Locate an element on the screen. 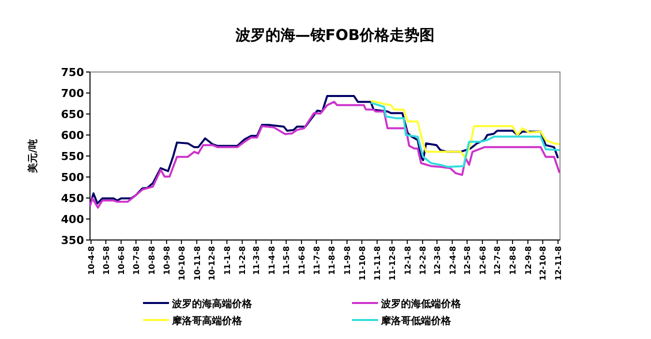 This screenshot has width=651, height=339. x-tick-label: 10-6-8 is located at coordinates (121, 260).